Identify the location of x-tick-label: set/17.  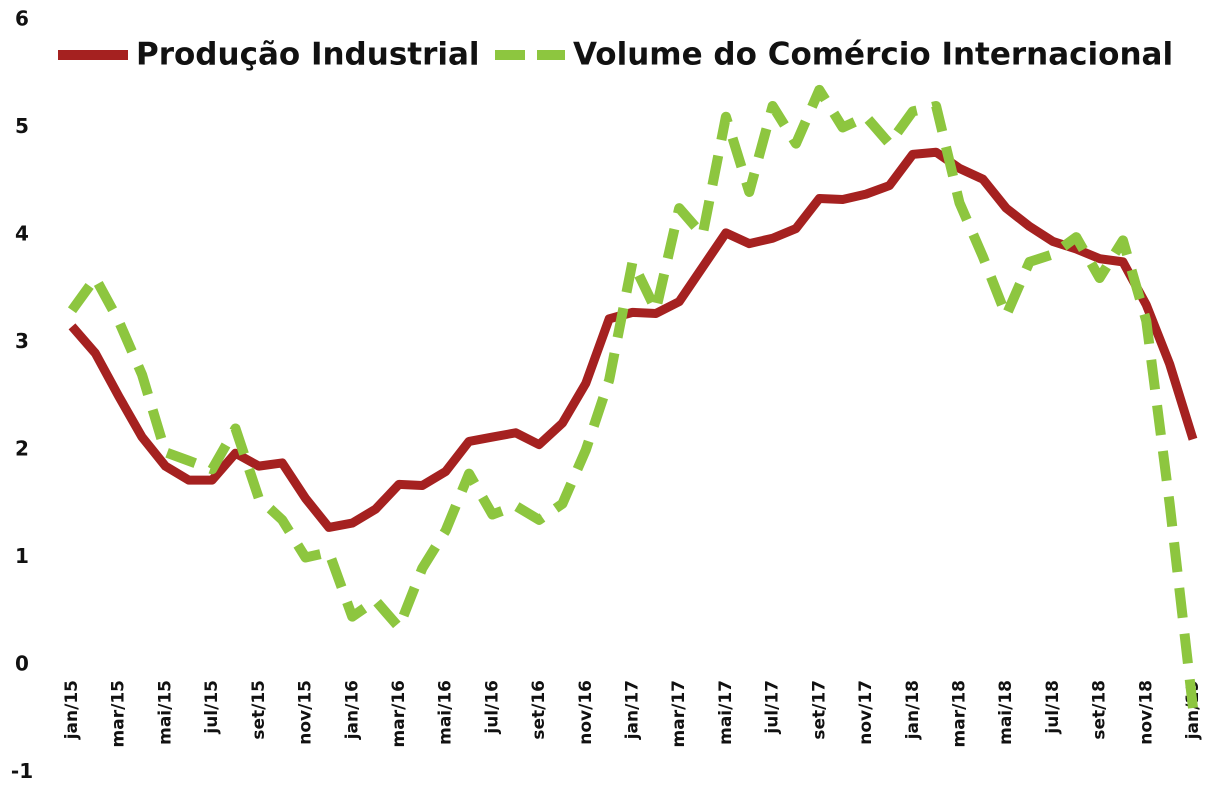
(819, 710).